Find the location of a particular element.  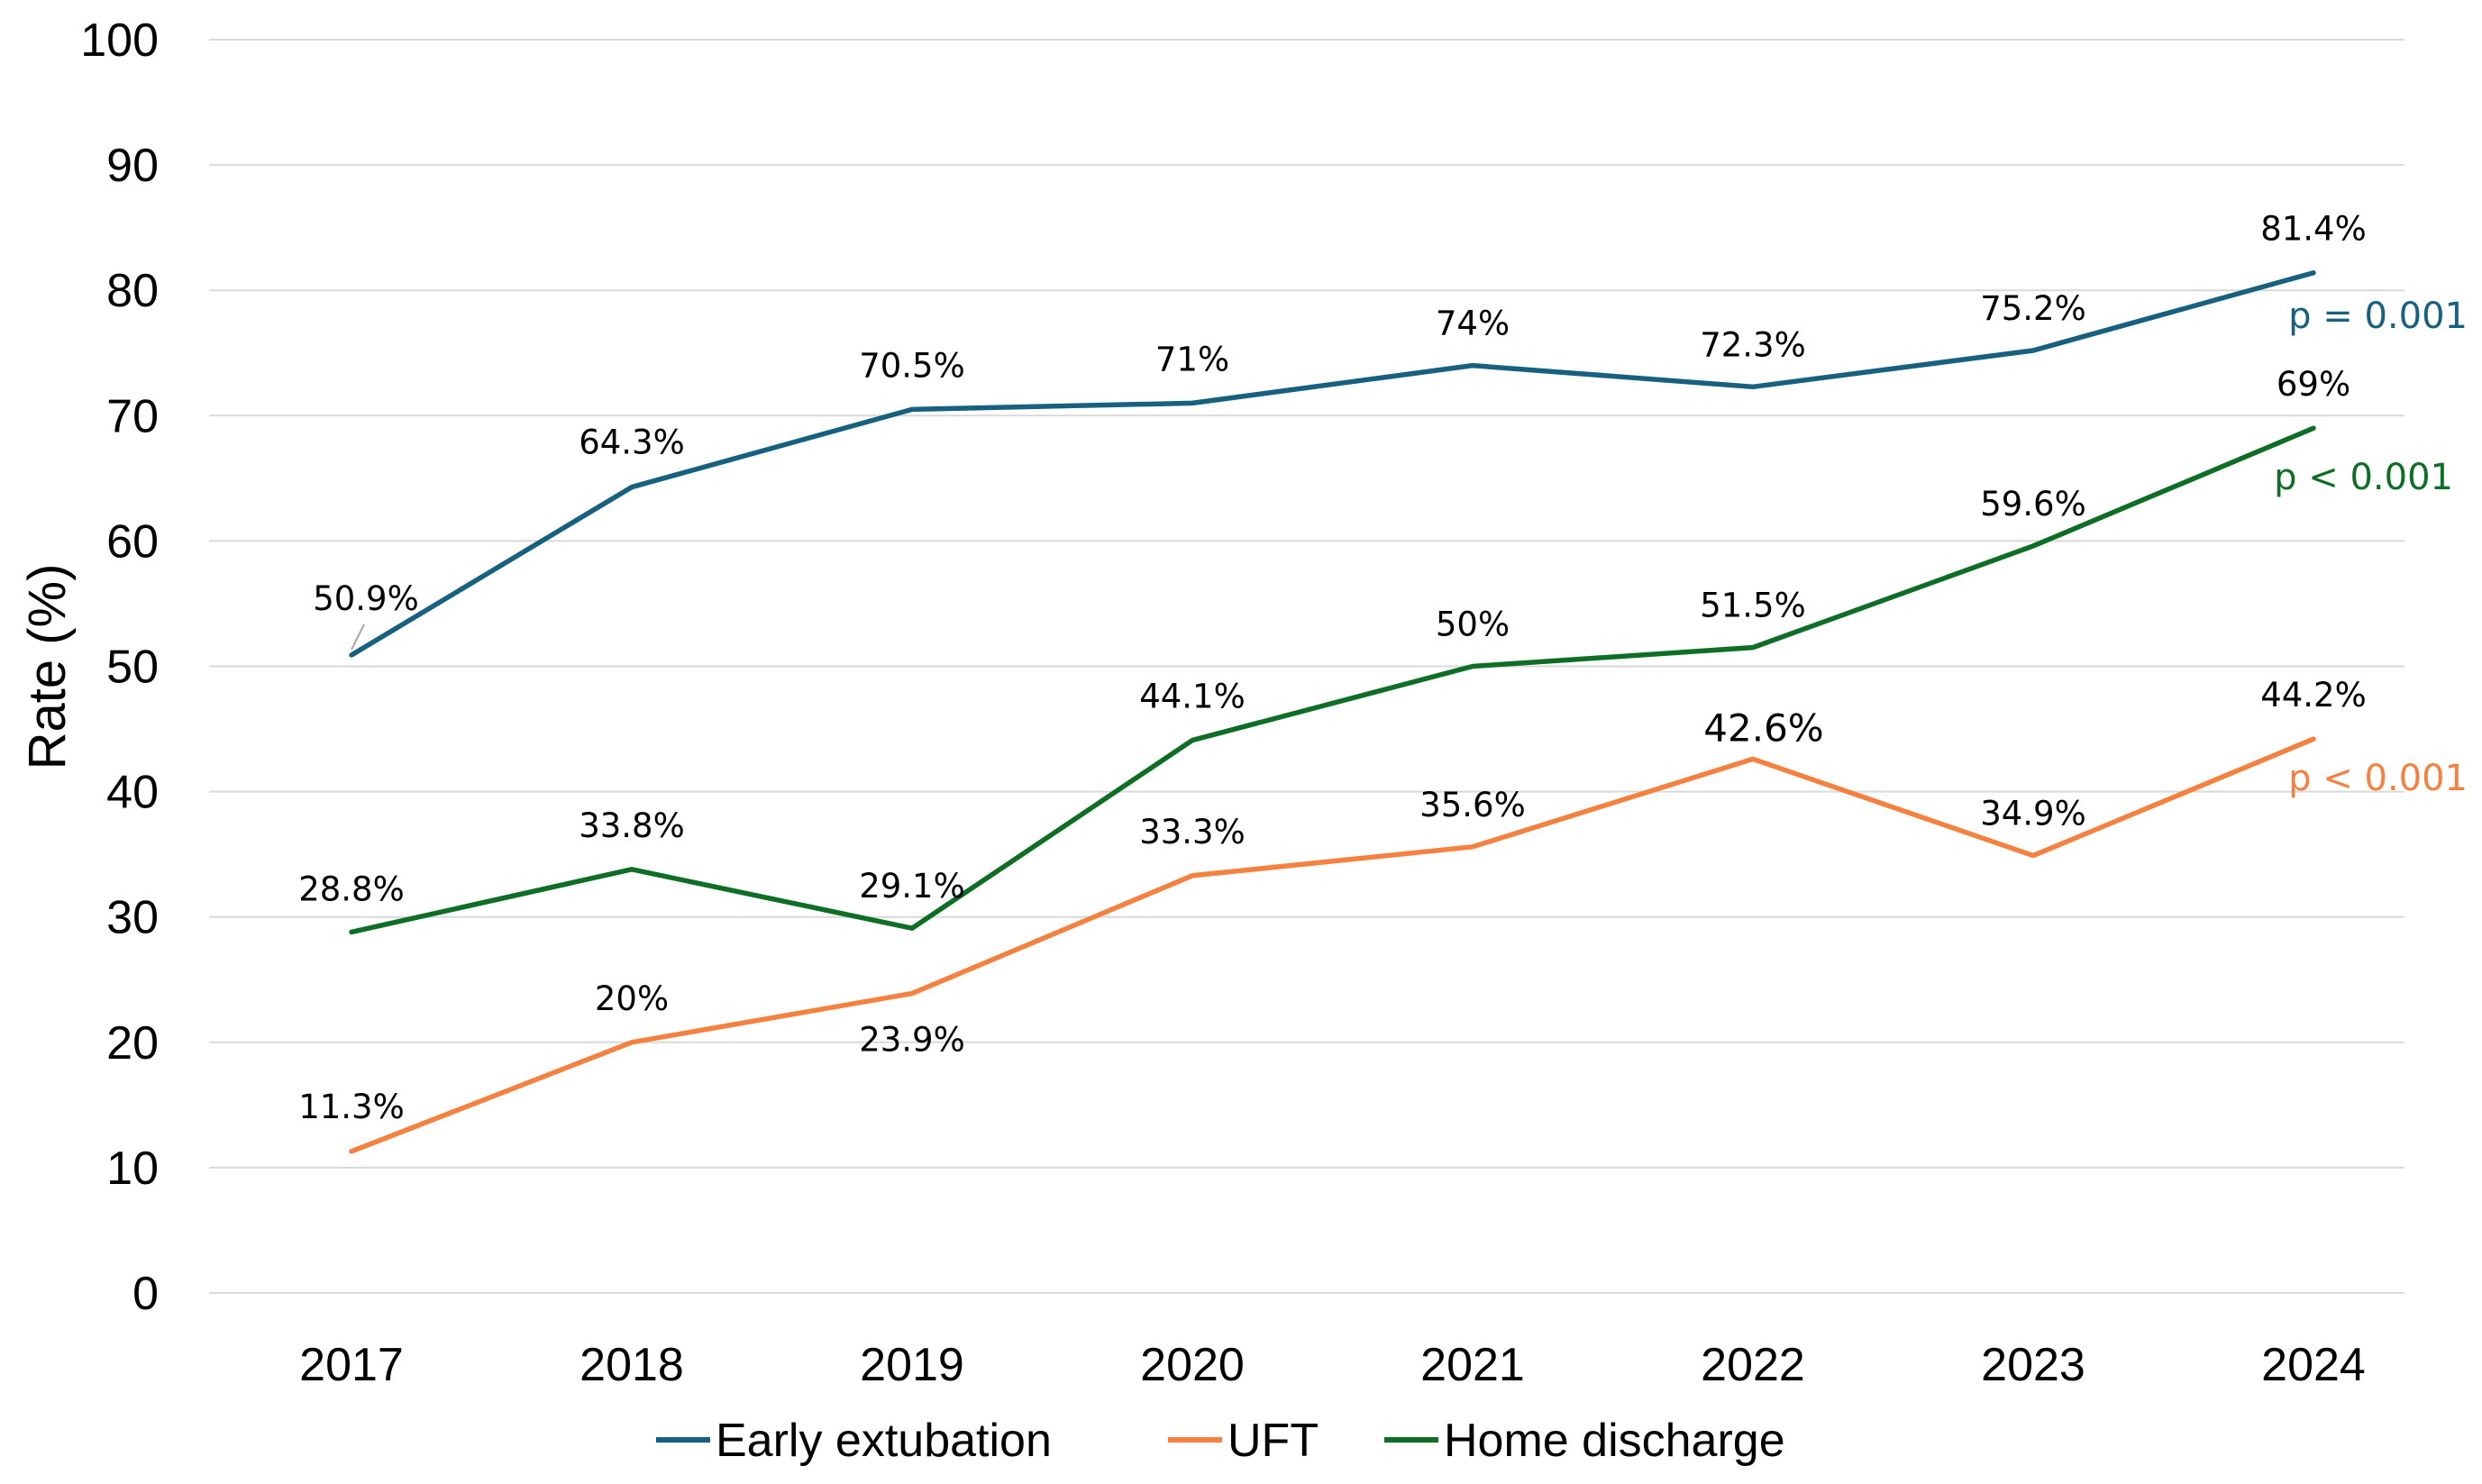

x-tick-label: 2018 is located at coordinates (631, 1365).